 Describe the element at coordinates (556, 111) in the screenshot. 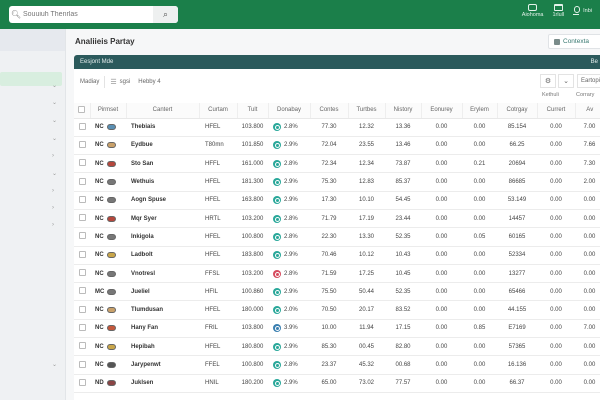

I see `column-header: Currert` at that location.